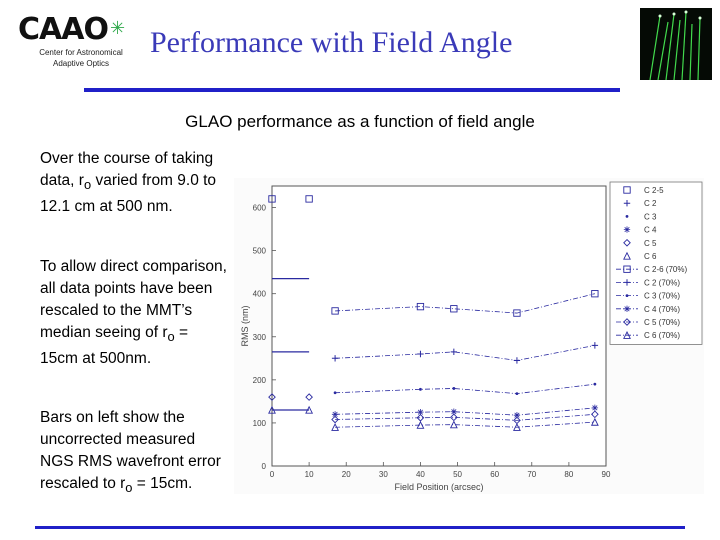 The image size is (720, 540). What do you see at coordinates (650, 203) in the screenshot?
I see `legend-label: C 2` at bounding box center [650, 203].